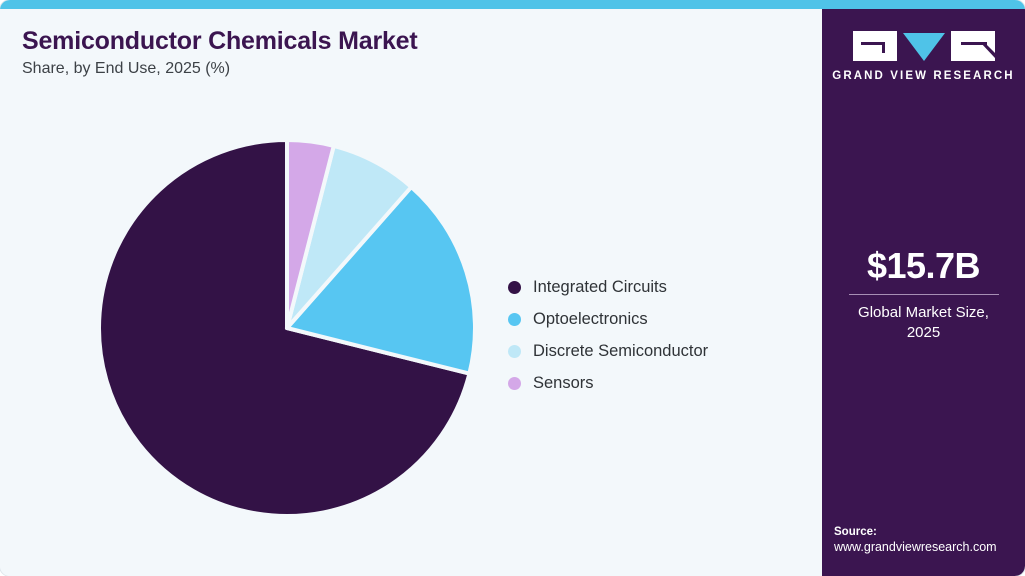 This screenshot has height=576, width=1025. Describe the element at coordinates (855, 532) in the screenshot. I see `source-label: Source:` at that location.